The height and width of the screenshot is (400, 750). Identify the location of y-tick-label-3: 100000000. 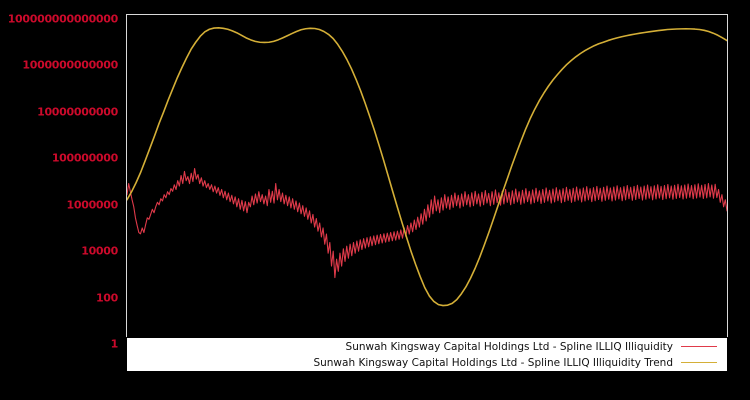
(84, 158).